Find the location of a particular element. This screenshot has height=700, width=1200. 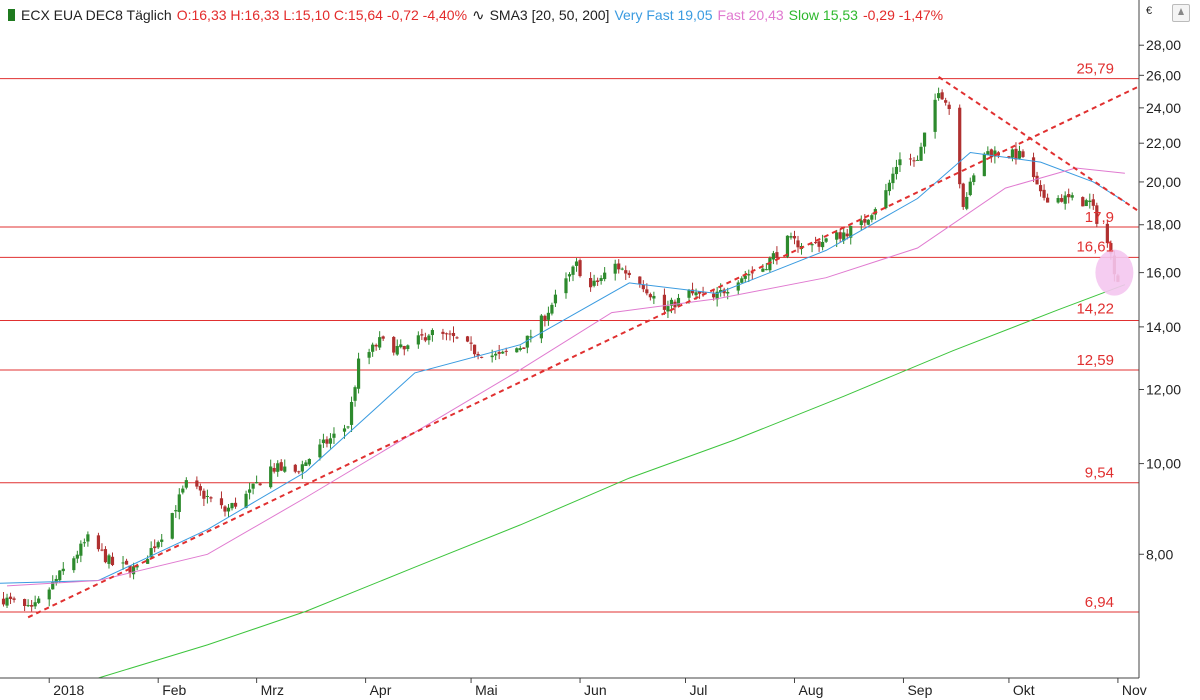

y-tick-label: 18,00 is located at coordinates (1163, 225).